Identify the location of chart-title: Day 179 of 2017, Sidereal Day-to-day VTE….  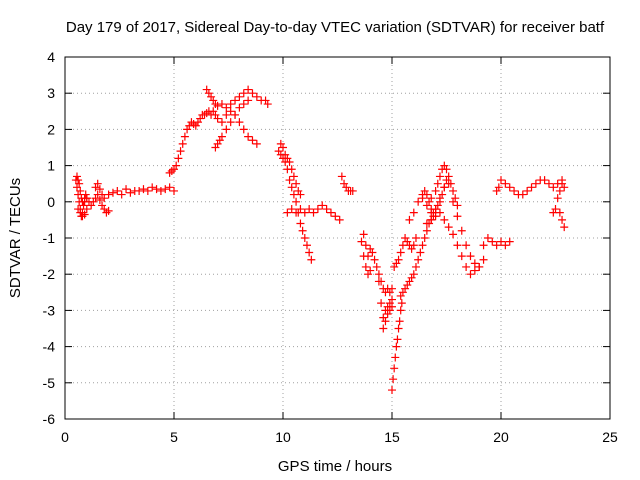
(335, 27).